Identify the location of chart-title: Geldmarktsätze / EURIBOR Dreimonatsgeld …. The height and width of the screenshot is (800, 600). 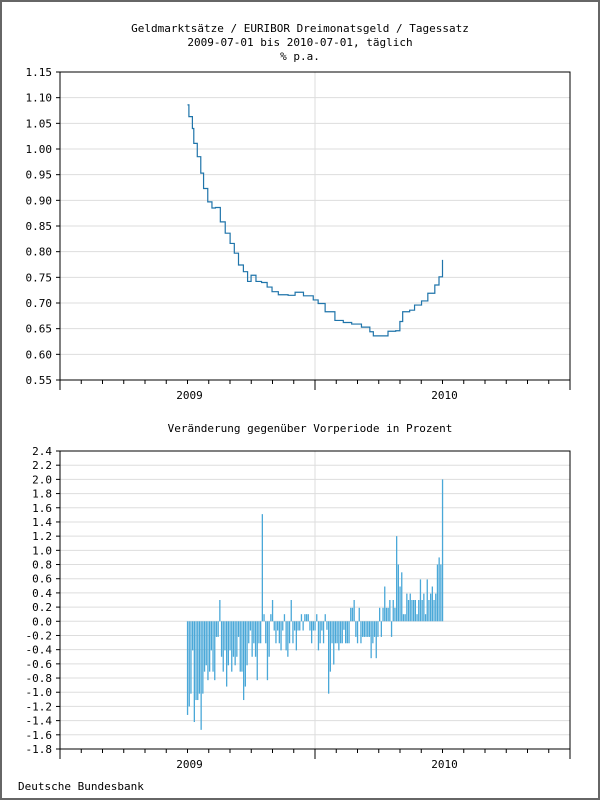
(300, 28).